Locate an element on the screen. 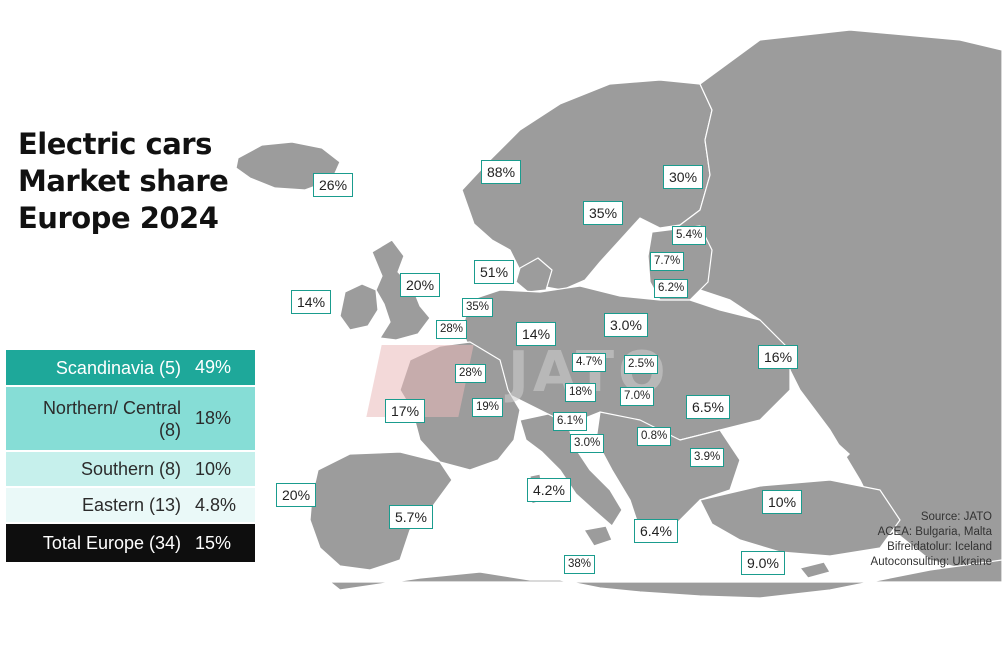 The image size is (1002, 668). label-serbia: 0.8% is located at coordinates (654, 436).